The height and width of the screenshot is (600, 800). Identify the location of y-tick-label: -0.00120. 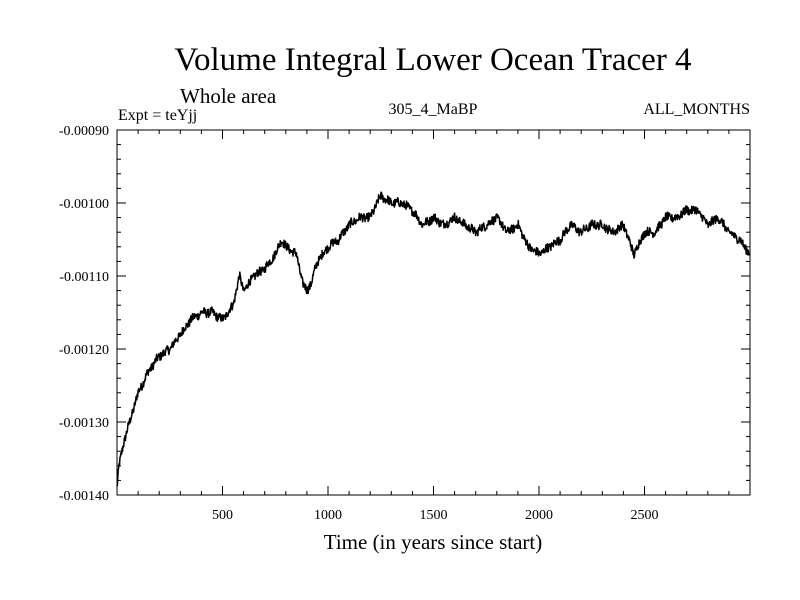
(84, 350).